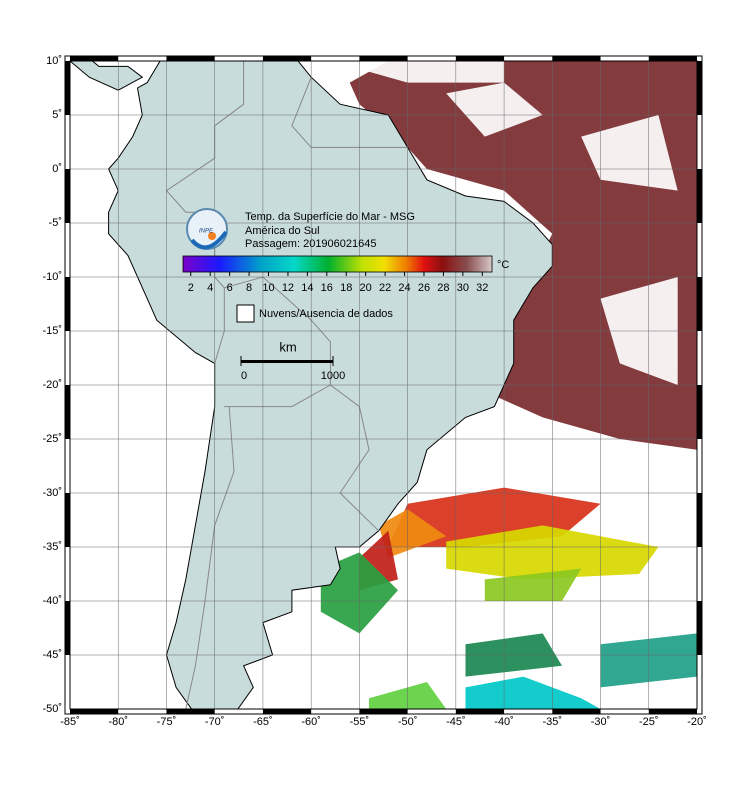 The width and height of the screenshot is (741, 786). What do you see at coordinates (456, 722) in the screenshot?
I see `x-tick-label: -45˚` at bounding box center [456, 722].